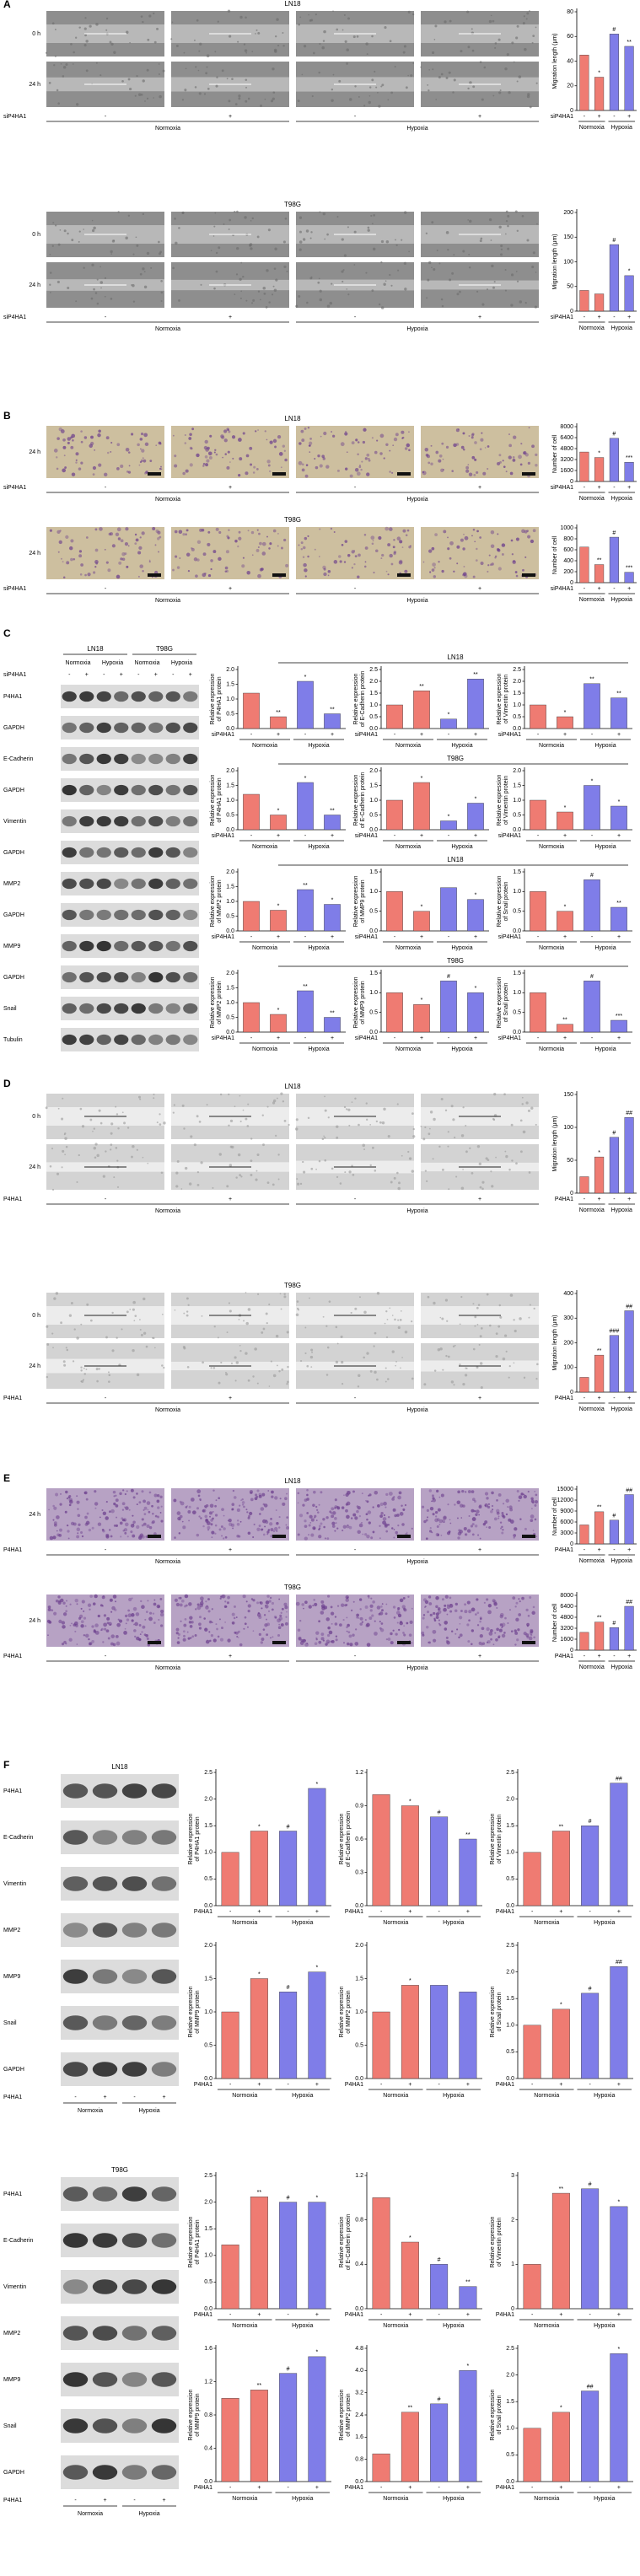 This screenshot has width=640, height=2576. Describe the element at coordinates (355, 452) in the screenshot. I see `micrograph` at that location.